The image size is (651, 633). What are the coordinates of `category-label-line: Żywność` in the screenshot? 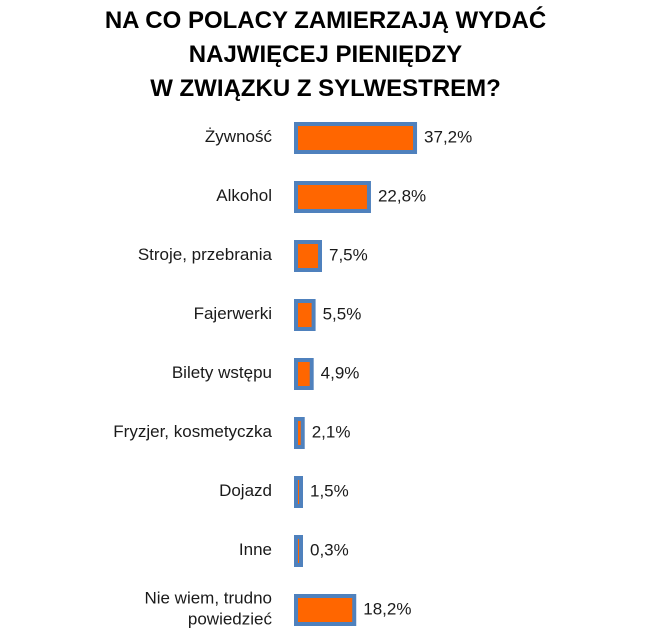 It's located at (239, 136).